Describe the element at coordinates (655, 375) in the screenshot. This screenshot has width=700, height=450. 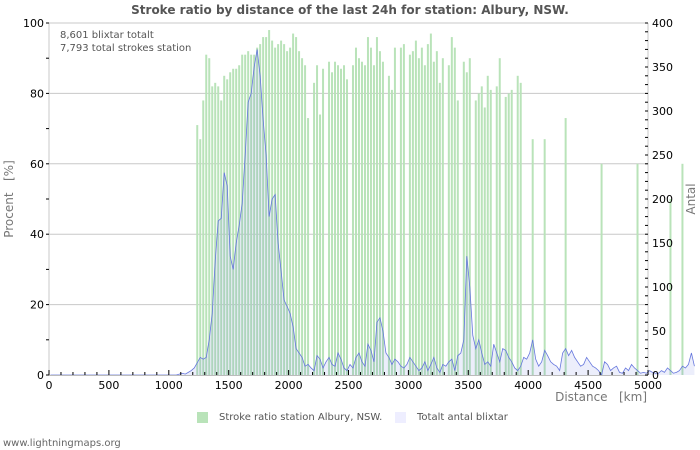
I see `y2-tick-label: 0` at that location.